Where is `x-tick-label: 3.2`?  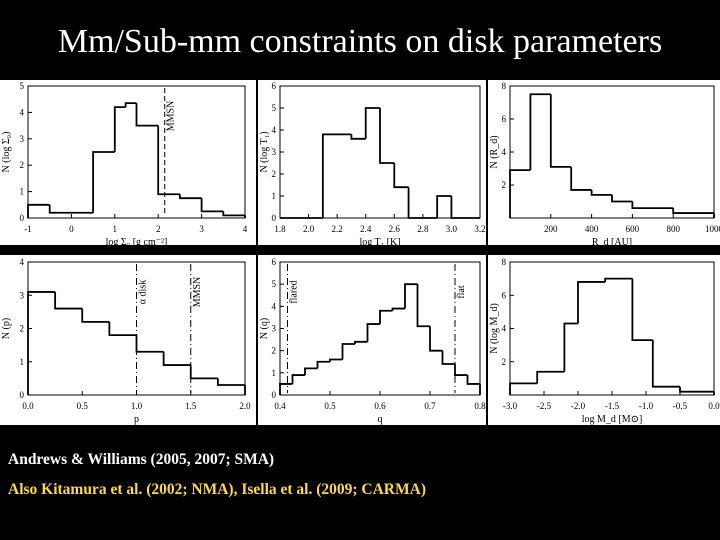
x-tick-label: 3.2 is located at coordinates (479, 229).